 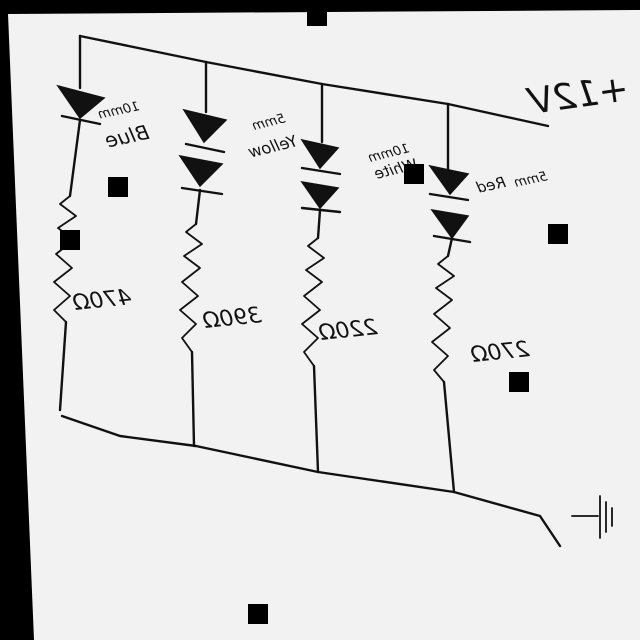 I want to click on branch-4: 5mm Red 270Ω, so click(x=488, y=298).